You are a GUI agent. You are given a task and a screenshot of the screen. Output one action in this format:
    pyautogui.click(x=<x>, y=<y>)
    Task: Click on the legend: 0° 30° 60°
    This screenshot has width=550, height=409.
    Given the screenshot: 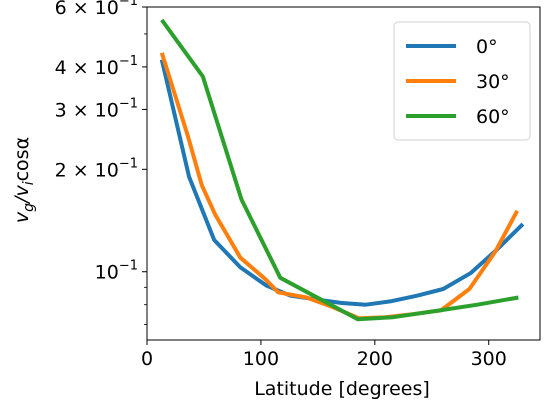 What is the action you would take?
    pyautogui.click(x=462, y=81)
    